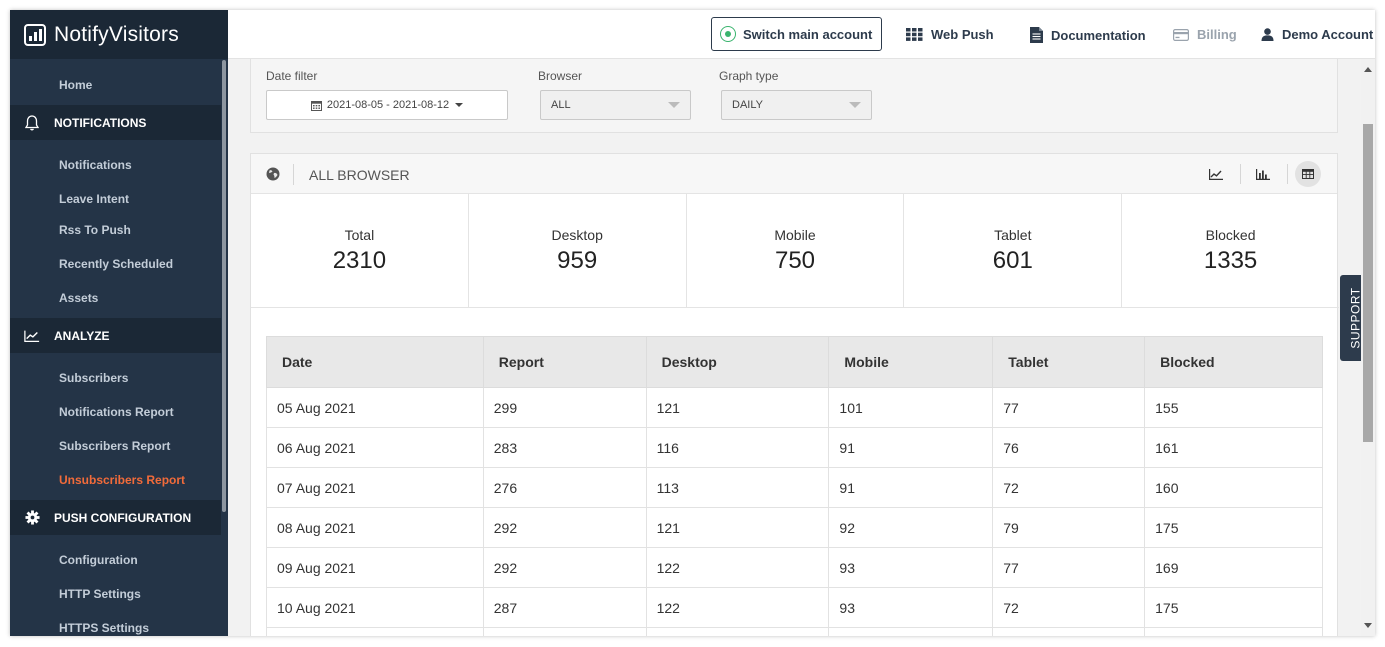 The height and width of the screenshot is (647, 1385). What do you see at coordinates (728, 34) in the screenshot?
I see `radio-dot-icon` at bounding box center [728, 34].